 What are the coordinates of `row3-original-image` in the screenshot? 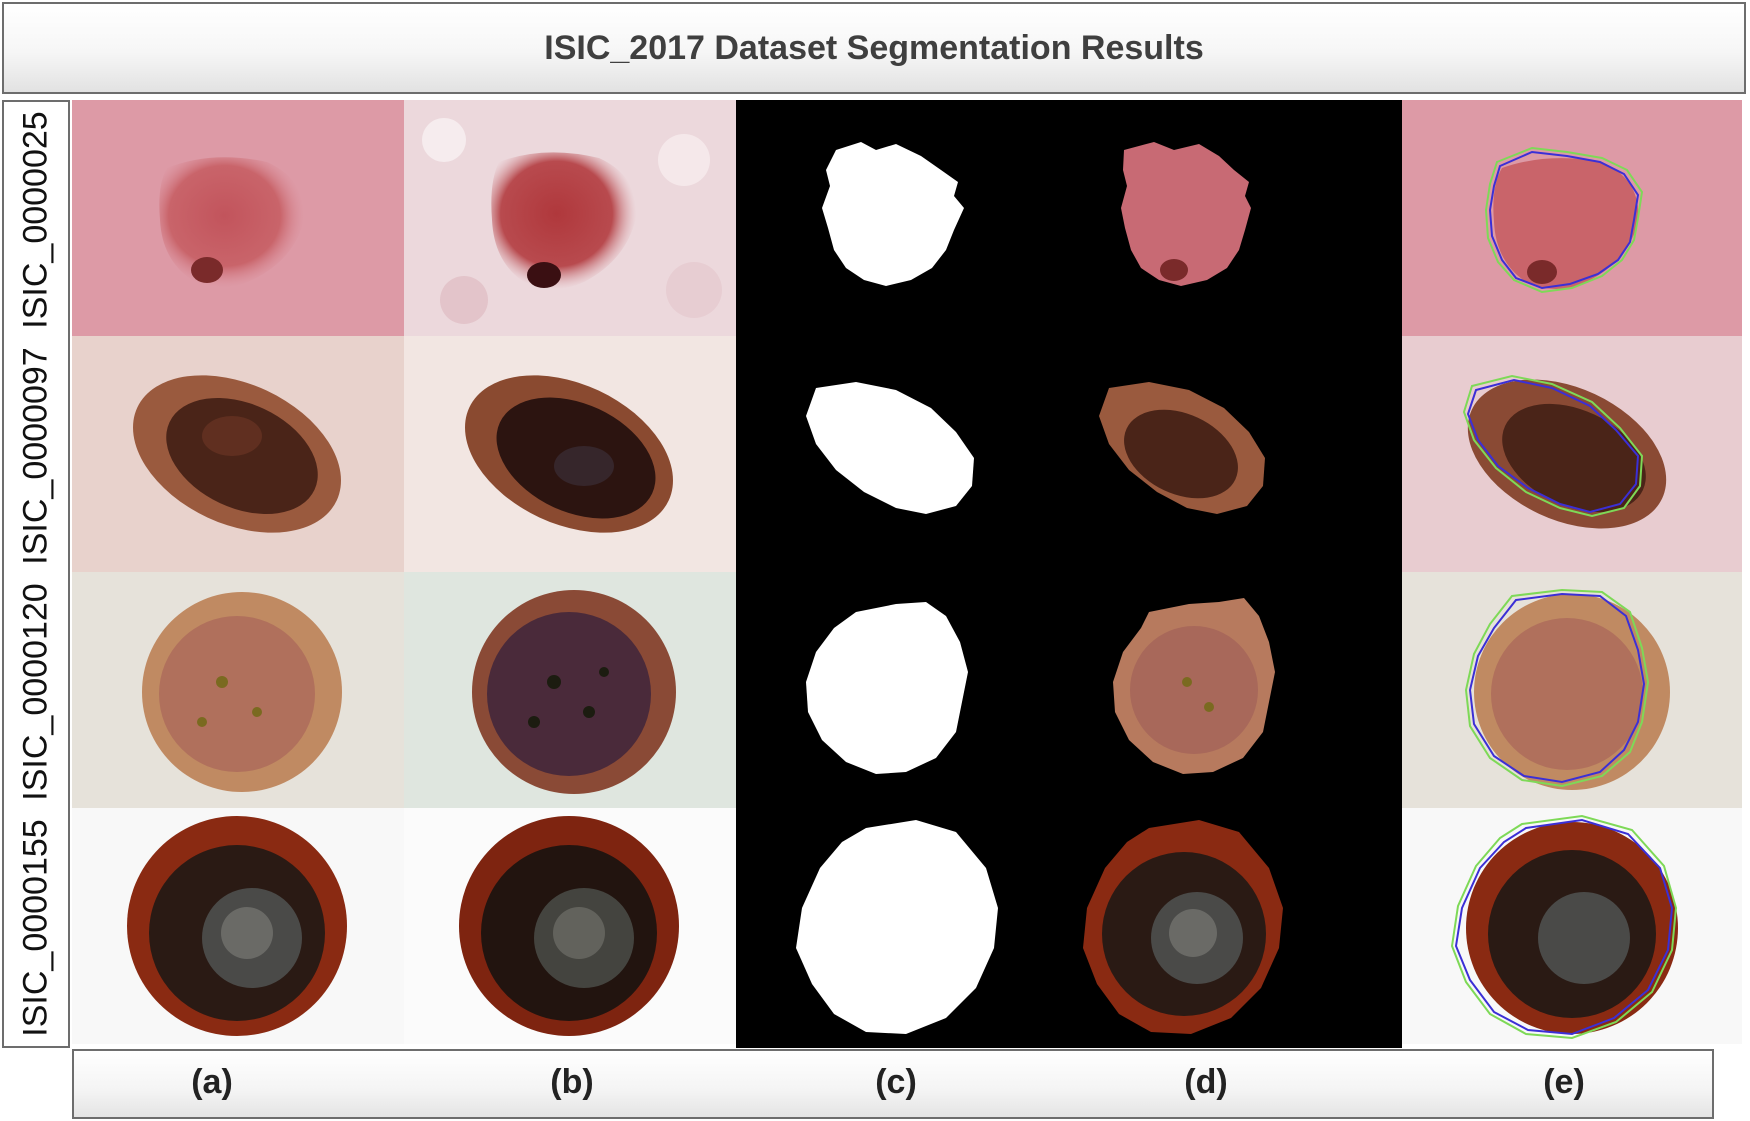 It's located at (238, 690).